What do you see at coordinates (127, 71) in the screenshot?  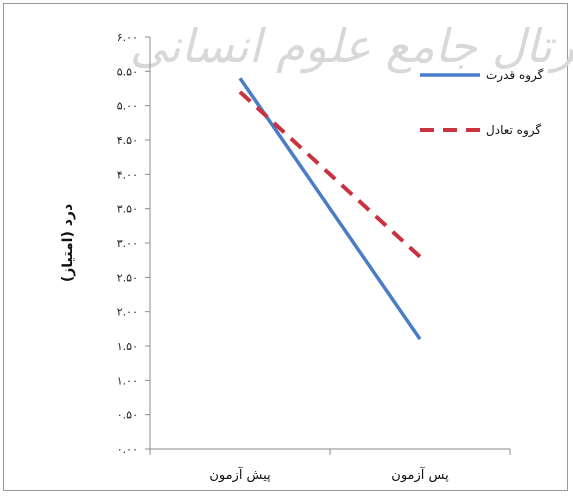 I see `y-tick-label: ۵.۵۰` at bounding box center [127, 71].